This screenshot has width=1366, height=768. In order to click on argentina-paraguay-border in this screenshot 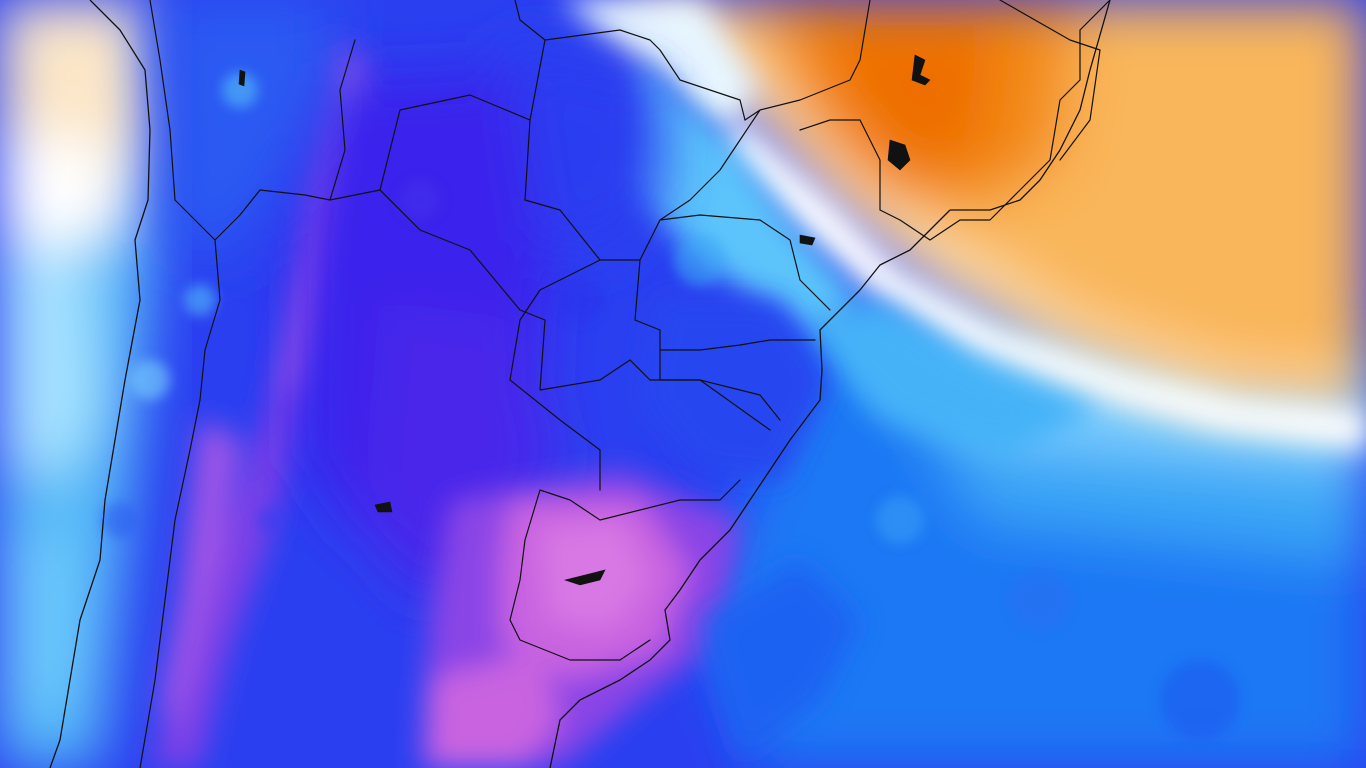, I will do `click(505, 290)`.